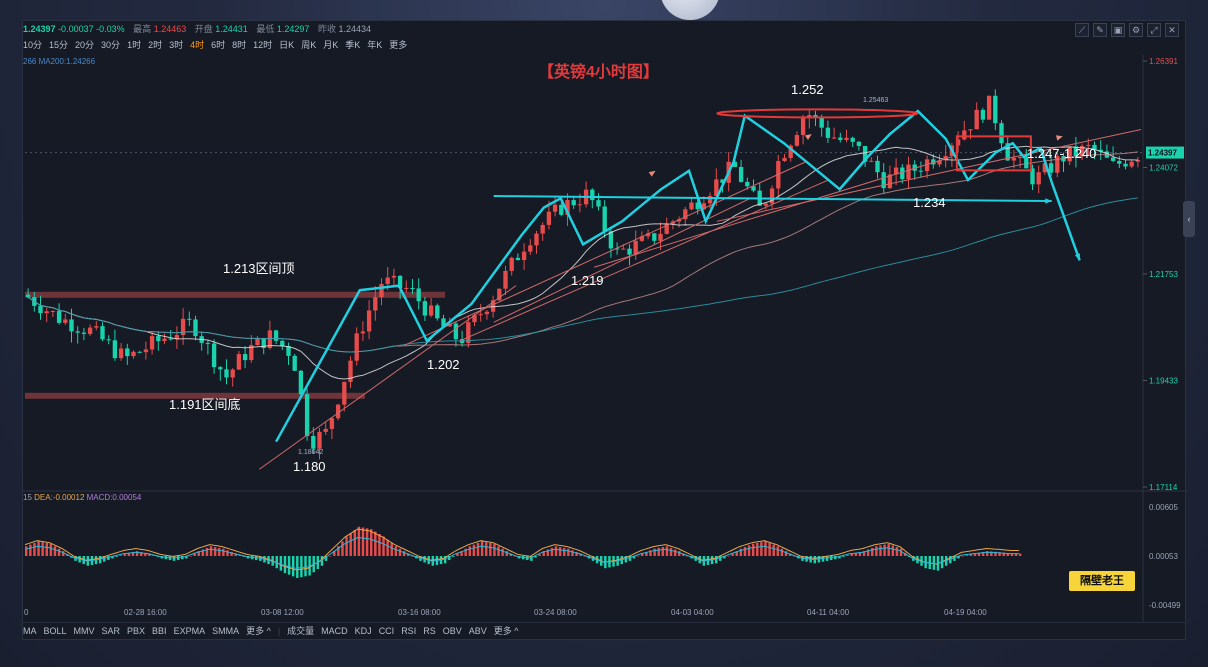 The height and width of the screenshot is (667, 1208). What do you see at coordinates (111, 45) in the screenshot?
I see `period-tab-3: 30分` at bounding box center [111, 45].